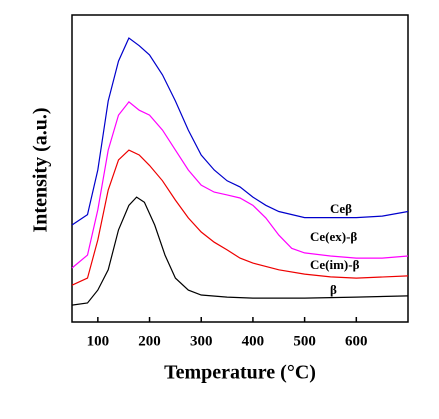 The image size is (439, 419). What do you see at coordinates (333, 236) in the screenshot?
I see `series-label: Ce(ex)-β` at bounding box center [333, 236].